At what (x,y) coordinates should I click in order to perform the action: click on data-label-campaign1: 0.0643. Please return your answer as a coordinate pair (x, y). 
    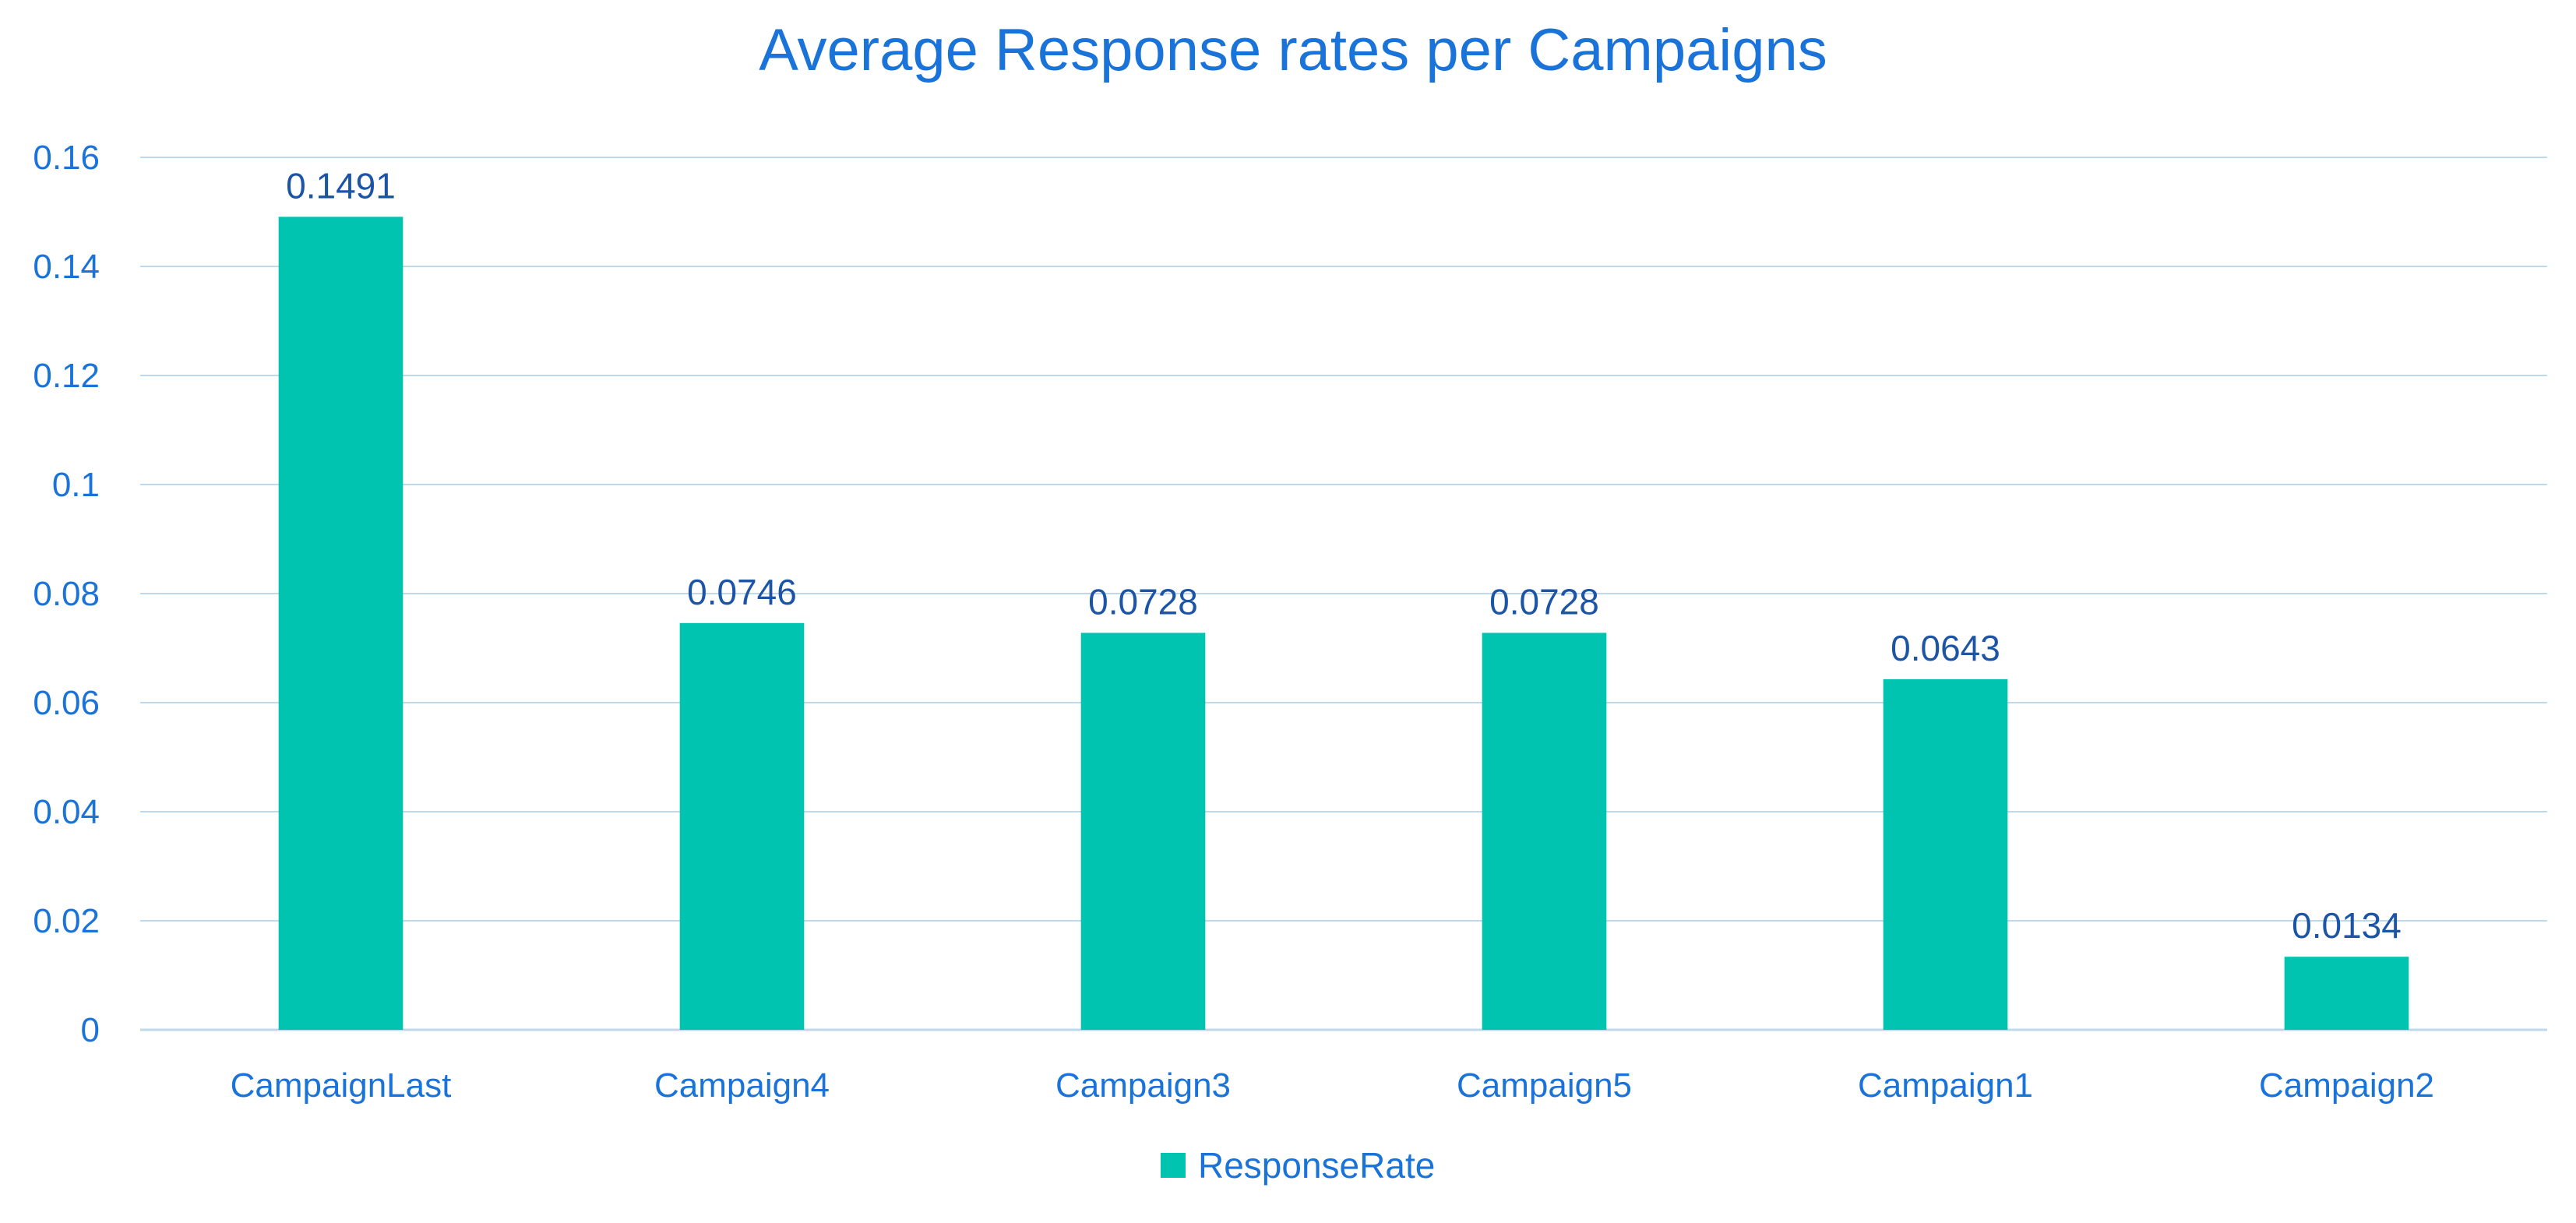
    Looking at the image, I should click on (1946, 648).